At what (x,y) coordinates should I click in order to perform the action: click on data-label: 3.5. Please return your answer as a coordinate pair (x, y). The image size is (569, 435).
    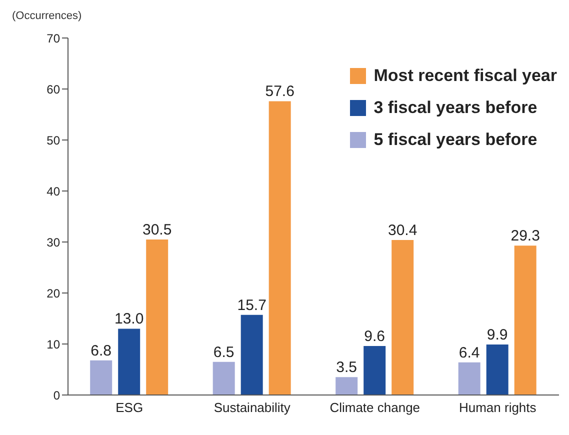
    Looking at the image, I should click on (347, 367).